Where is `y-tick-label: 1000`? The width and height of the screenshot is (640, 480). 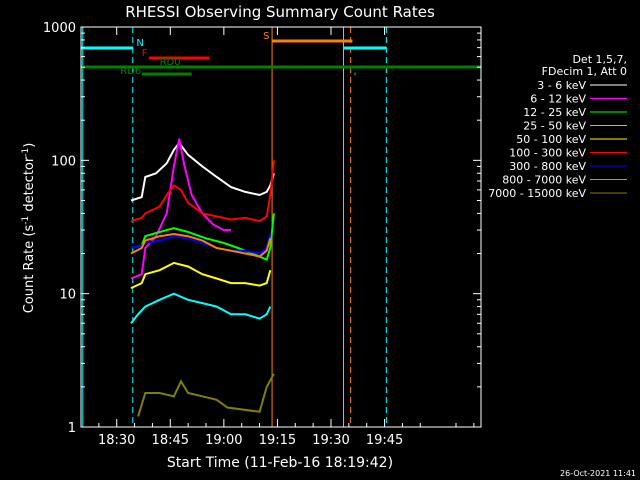 y-tick-label: 1000 is located at coordinates (59, 28).